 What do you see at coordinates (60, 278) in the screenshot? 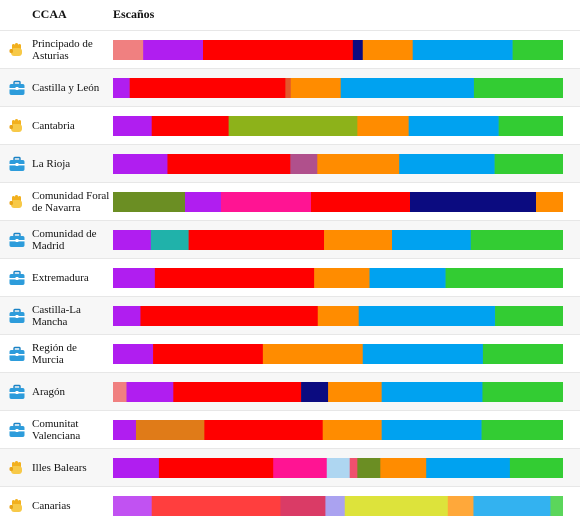
I see `row-label: Extremadura` at bounding box center [60, 278].